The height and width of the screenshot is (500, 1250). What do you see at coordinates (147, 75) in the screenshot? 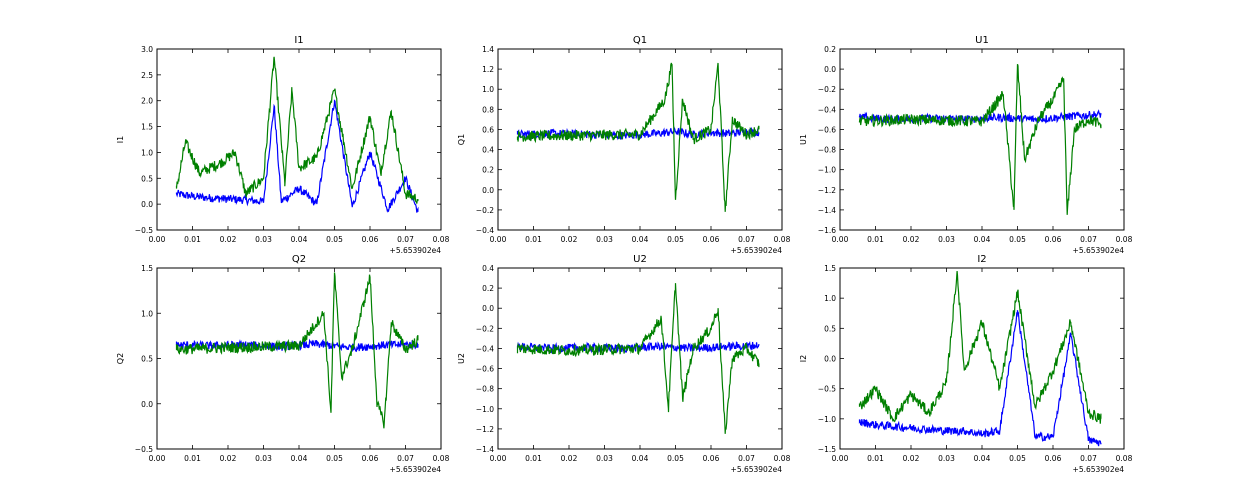
I see `y-tick-label: 2.5` at bounding box center [147, 75].